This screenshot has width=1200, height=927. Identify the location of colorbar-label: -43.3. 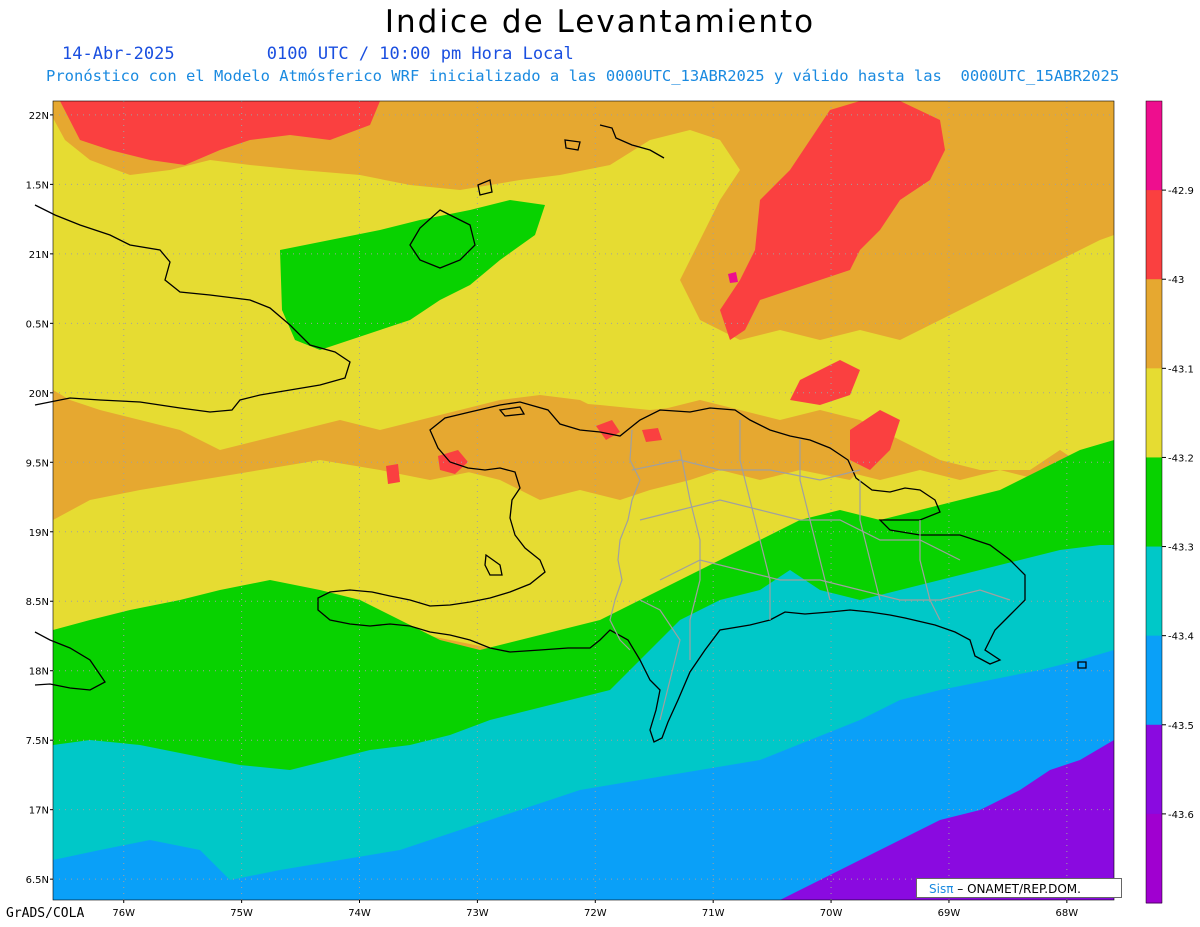
(1181, 548).